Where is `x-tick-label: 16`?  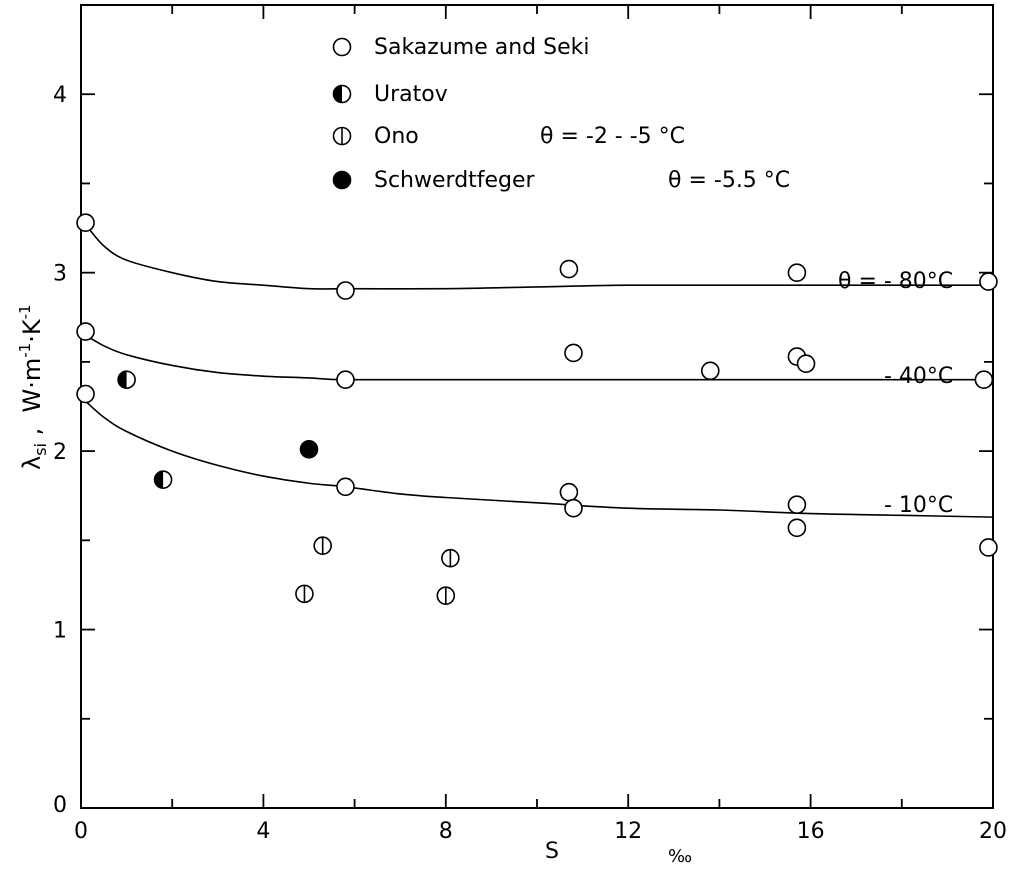 x-tick-label: 16 is located at coordinates (811, 831).